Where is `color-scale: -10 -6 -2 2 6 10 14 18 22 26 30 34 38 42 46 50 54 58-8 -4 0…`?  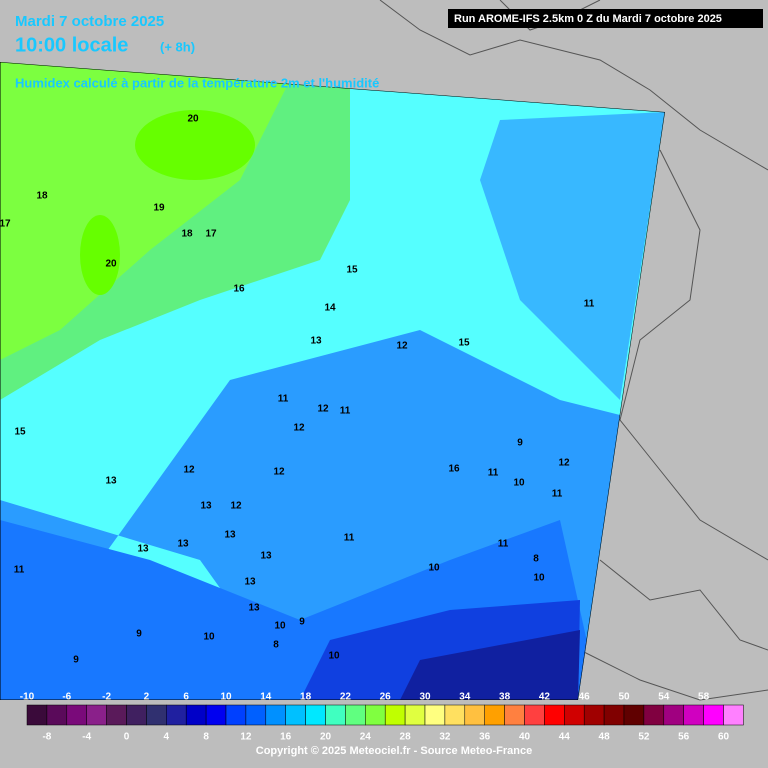
color-scale: -10 -6 -2 2 6 10 14 18 22 26 30 34 38 42 46 50 54 58-8 -4 0… is located at coordinates (382, 717).